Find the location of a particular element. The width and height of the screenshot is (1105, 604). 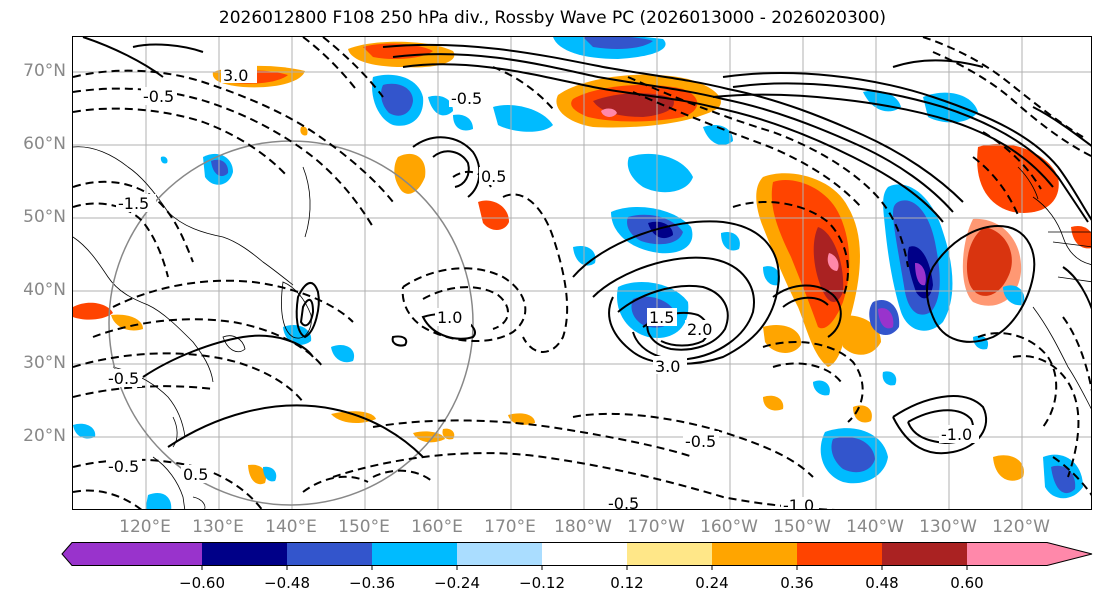

lon-label-140w: 140°W is located at coordinates (875, 527).